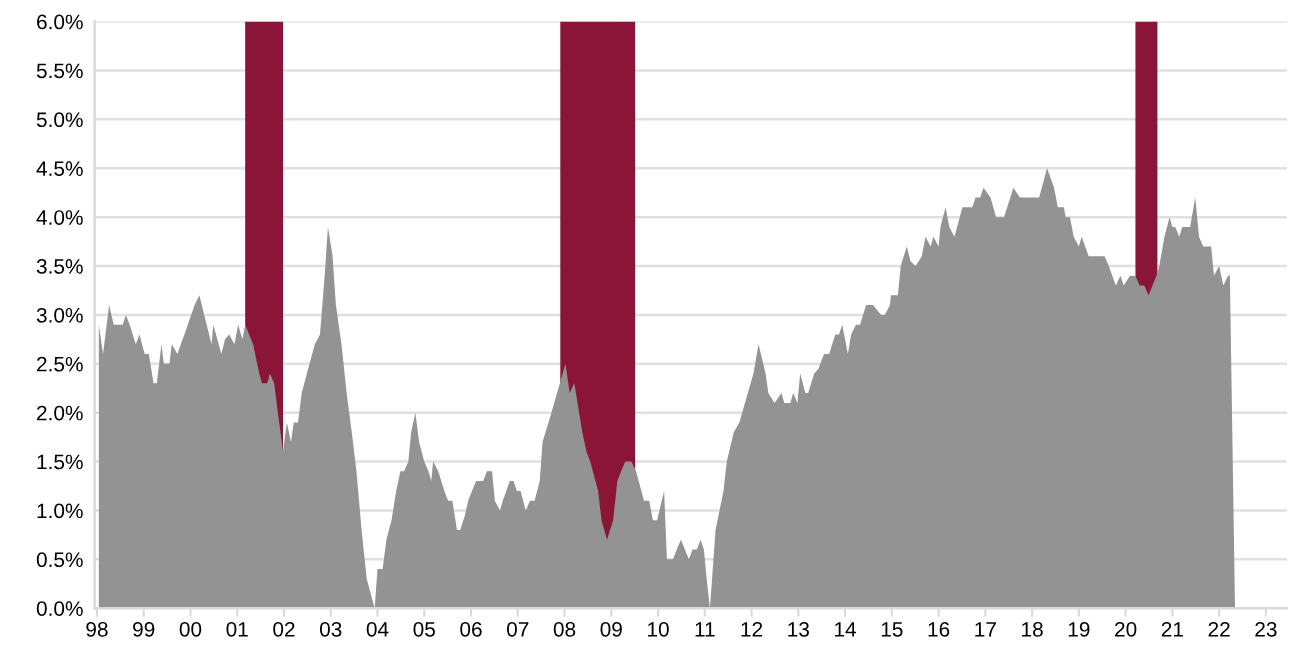  I want to click on x-tick-label: 10, so click(658, 629).